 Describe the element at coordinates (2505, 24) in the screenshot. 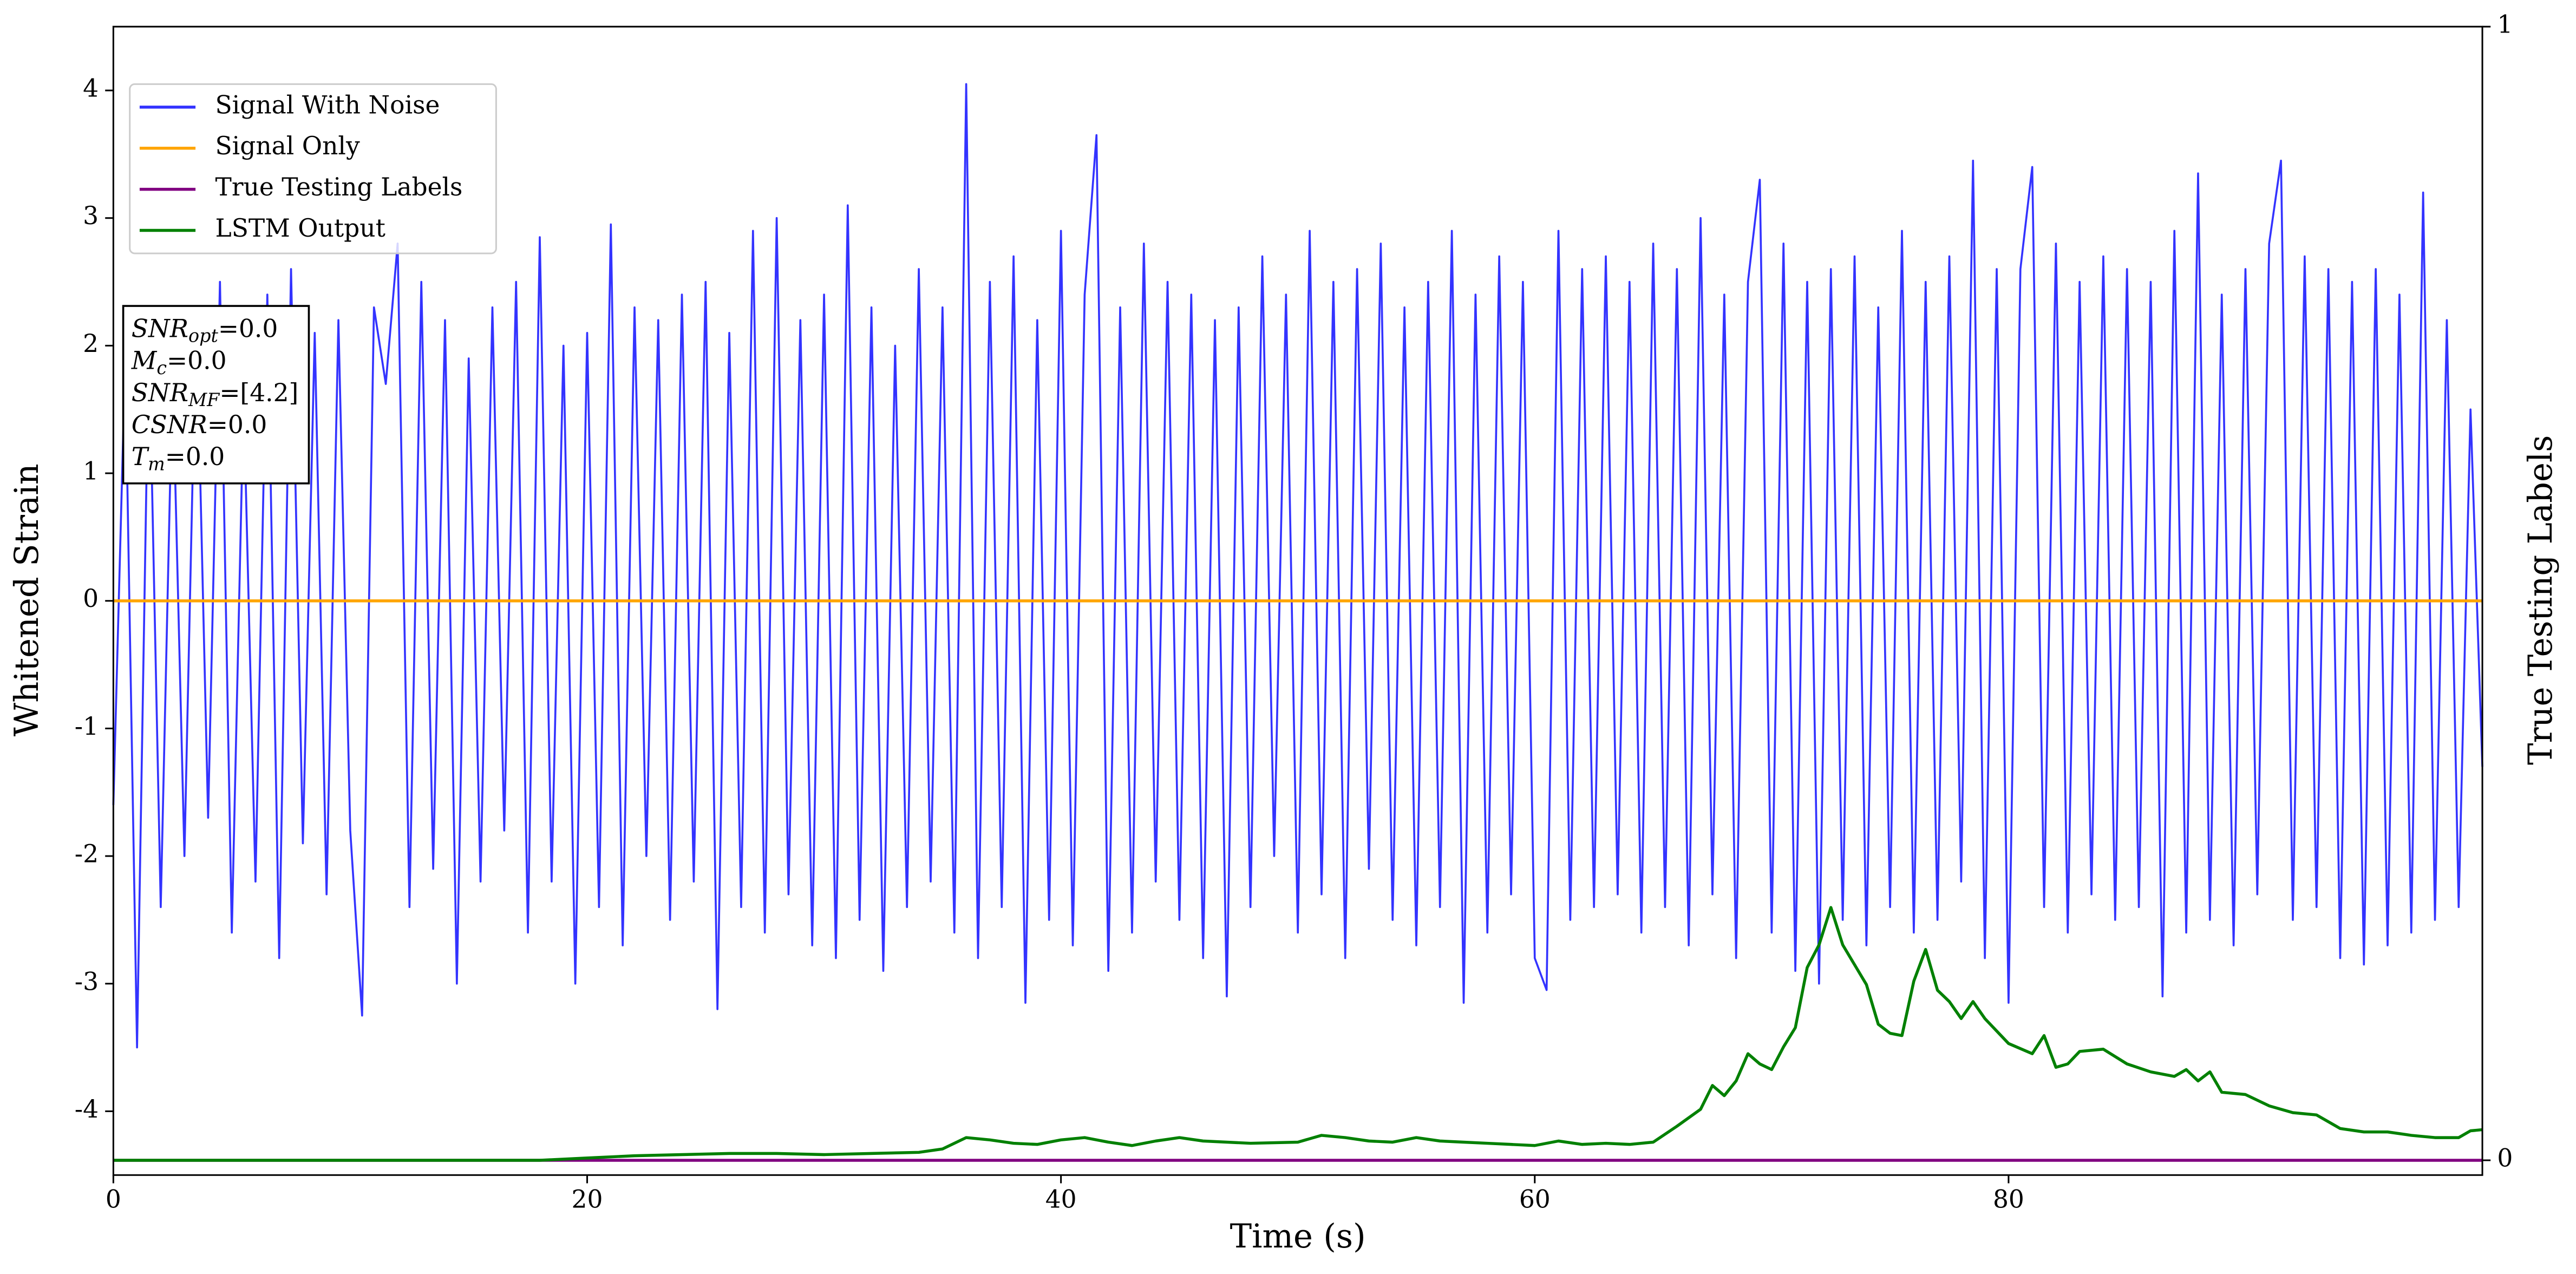

I see `y2-tick-label: 1` at that location.